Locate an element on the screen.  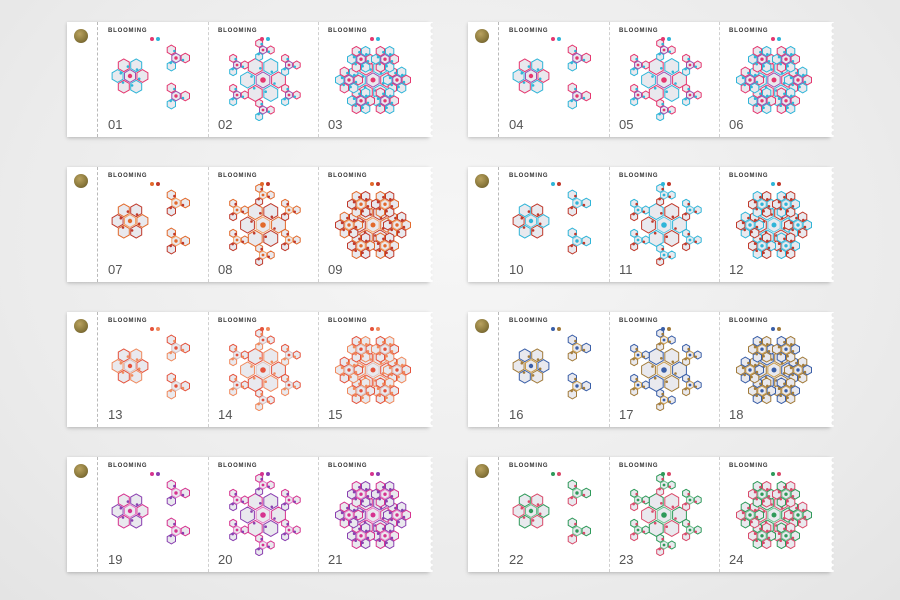
stamp-number: 07 is located at coordinates (115, 269).